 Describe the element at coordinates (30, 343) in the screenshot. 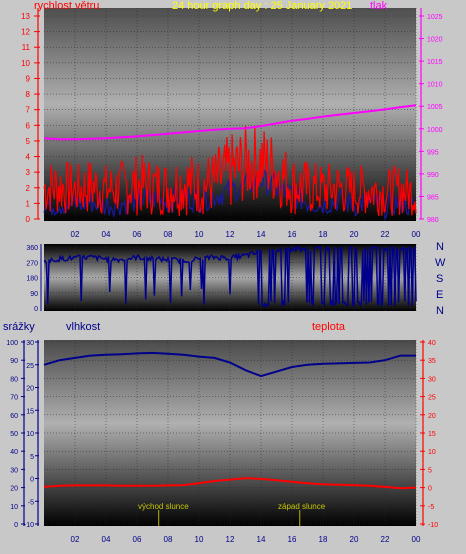

I see `y-tick-label-humidity: 30` at that location.